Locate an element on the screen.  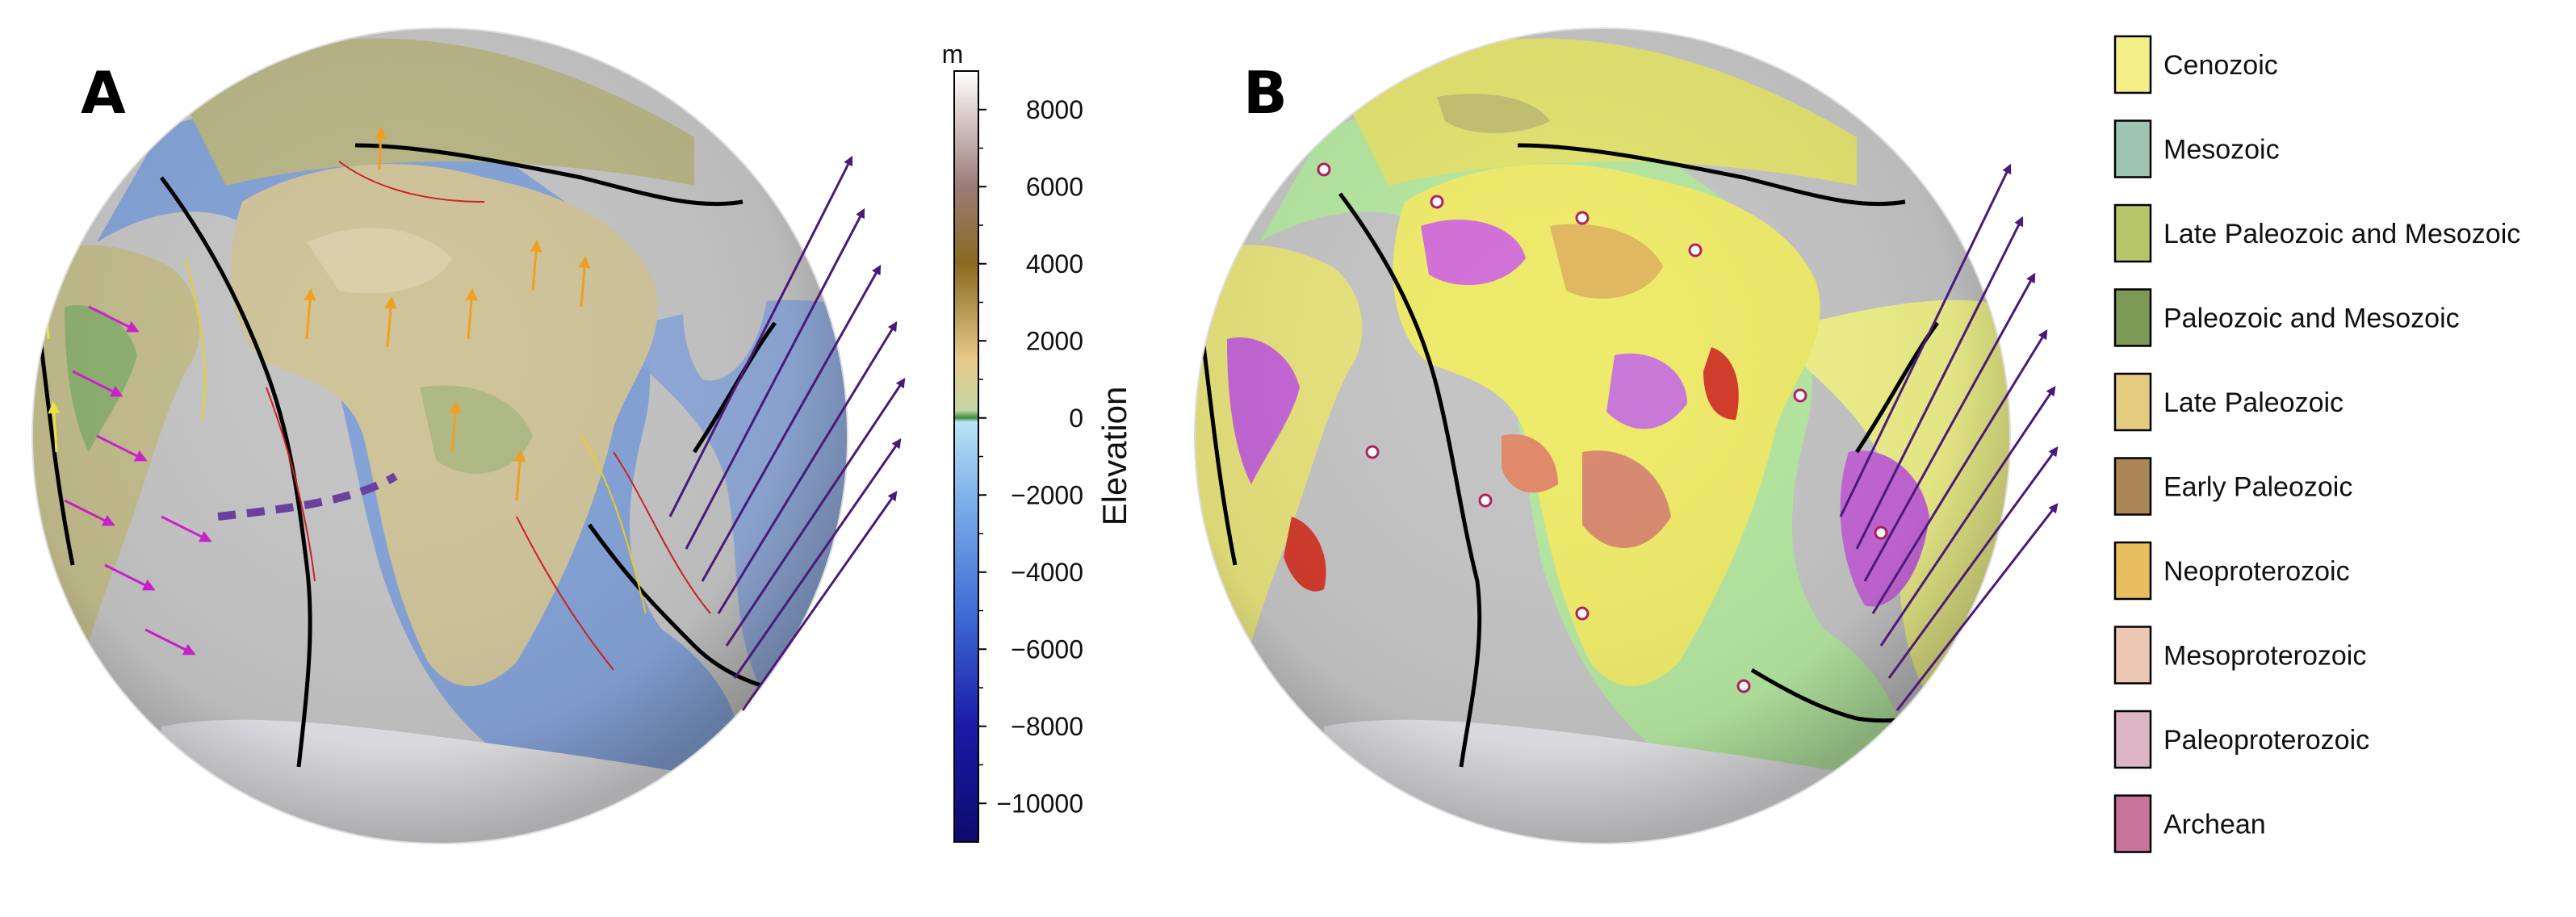
panel-a-label: A is located at coordinates (104, 93).